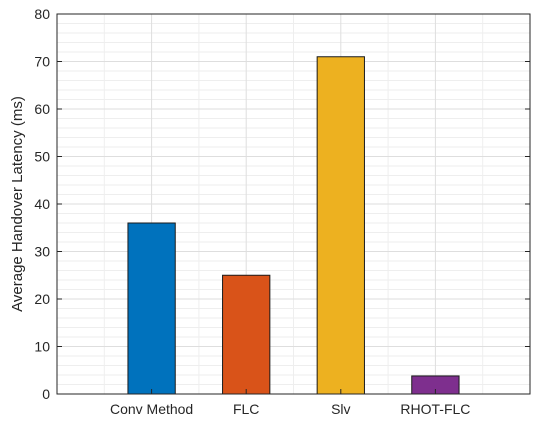 This screenshot has width=550, height=429. What do you see at coordinates (340, 409) in the screenshot?
I see `x-tick-label: Slv` at bounding box center [340, 409].